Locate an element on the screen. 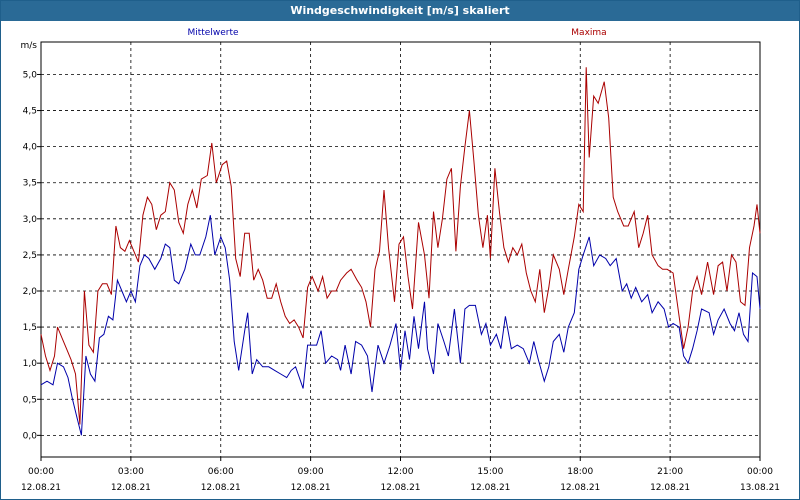 The height and width of the screenshot is (500, 800). legend-layer: Mittelwerte Maxima is located at coordinates (396, 33).